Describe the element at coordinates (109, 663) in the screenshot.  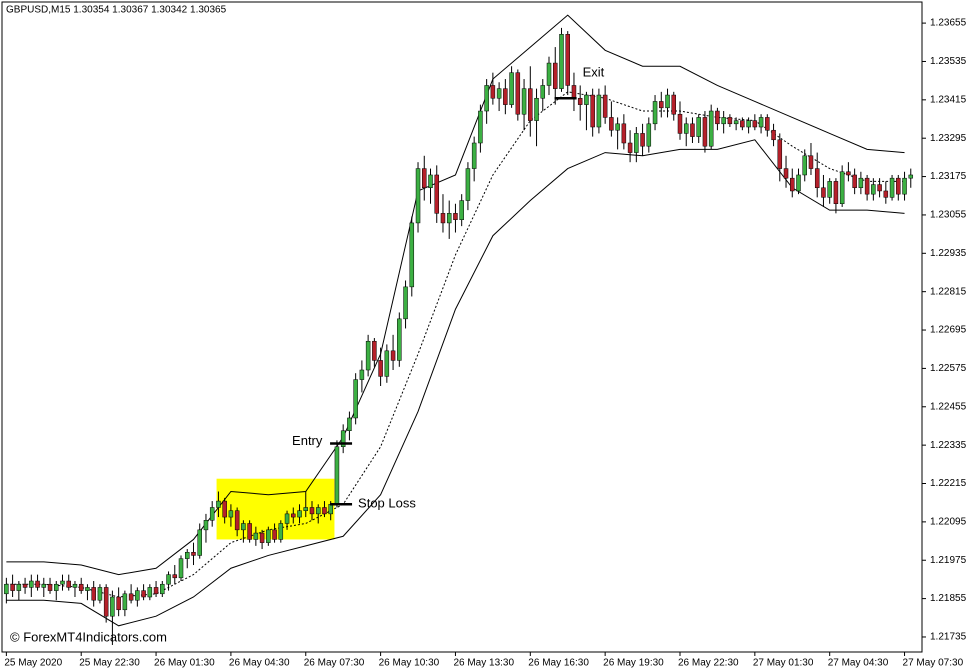
I see `x-tick-label: 25 May 22:30` at that location.